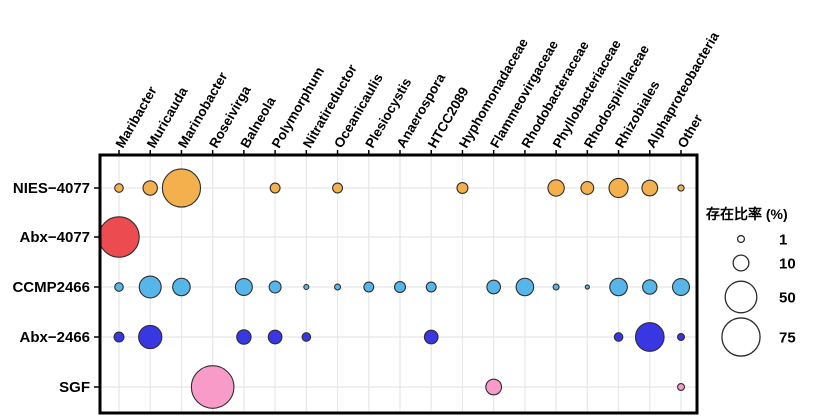  I want to click on legend-size-label-10: 10, so click(787, 264).